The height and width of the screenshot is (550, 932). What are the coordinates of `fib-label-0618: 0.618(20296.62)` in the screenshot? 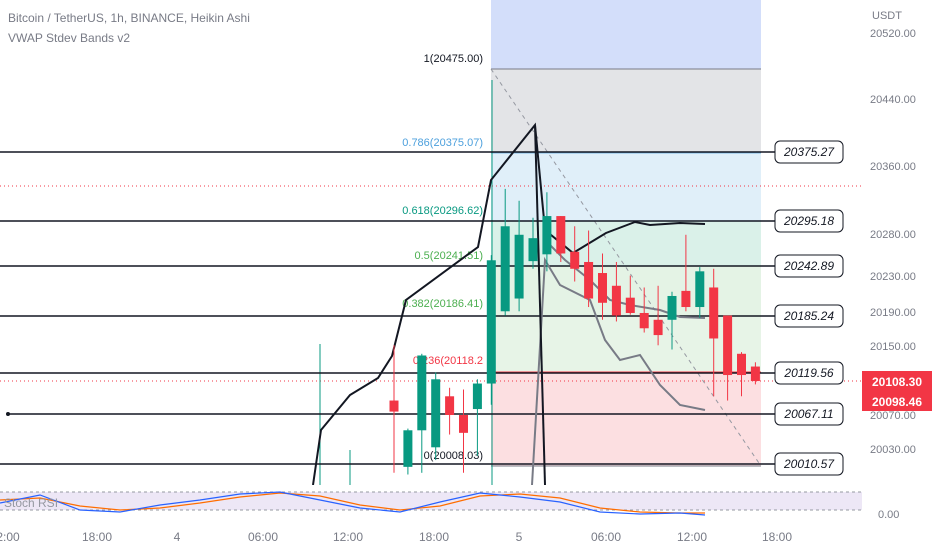 It's located at (442, 211).